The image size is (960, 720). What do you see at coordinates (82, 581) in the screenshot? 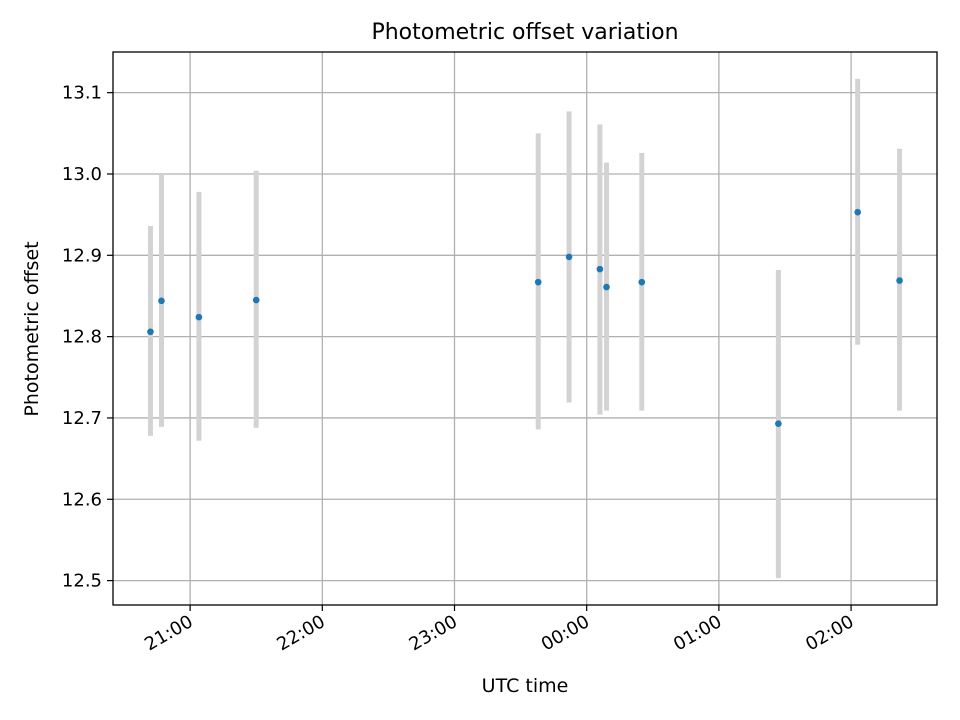
I see `y-tick-label: 12.5` at bounding box center [82, 581].